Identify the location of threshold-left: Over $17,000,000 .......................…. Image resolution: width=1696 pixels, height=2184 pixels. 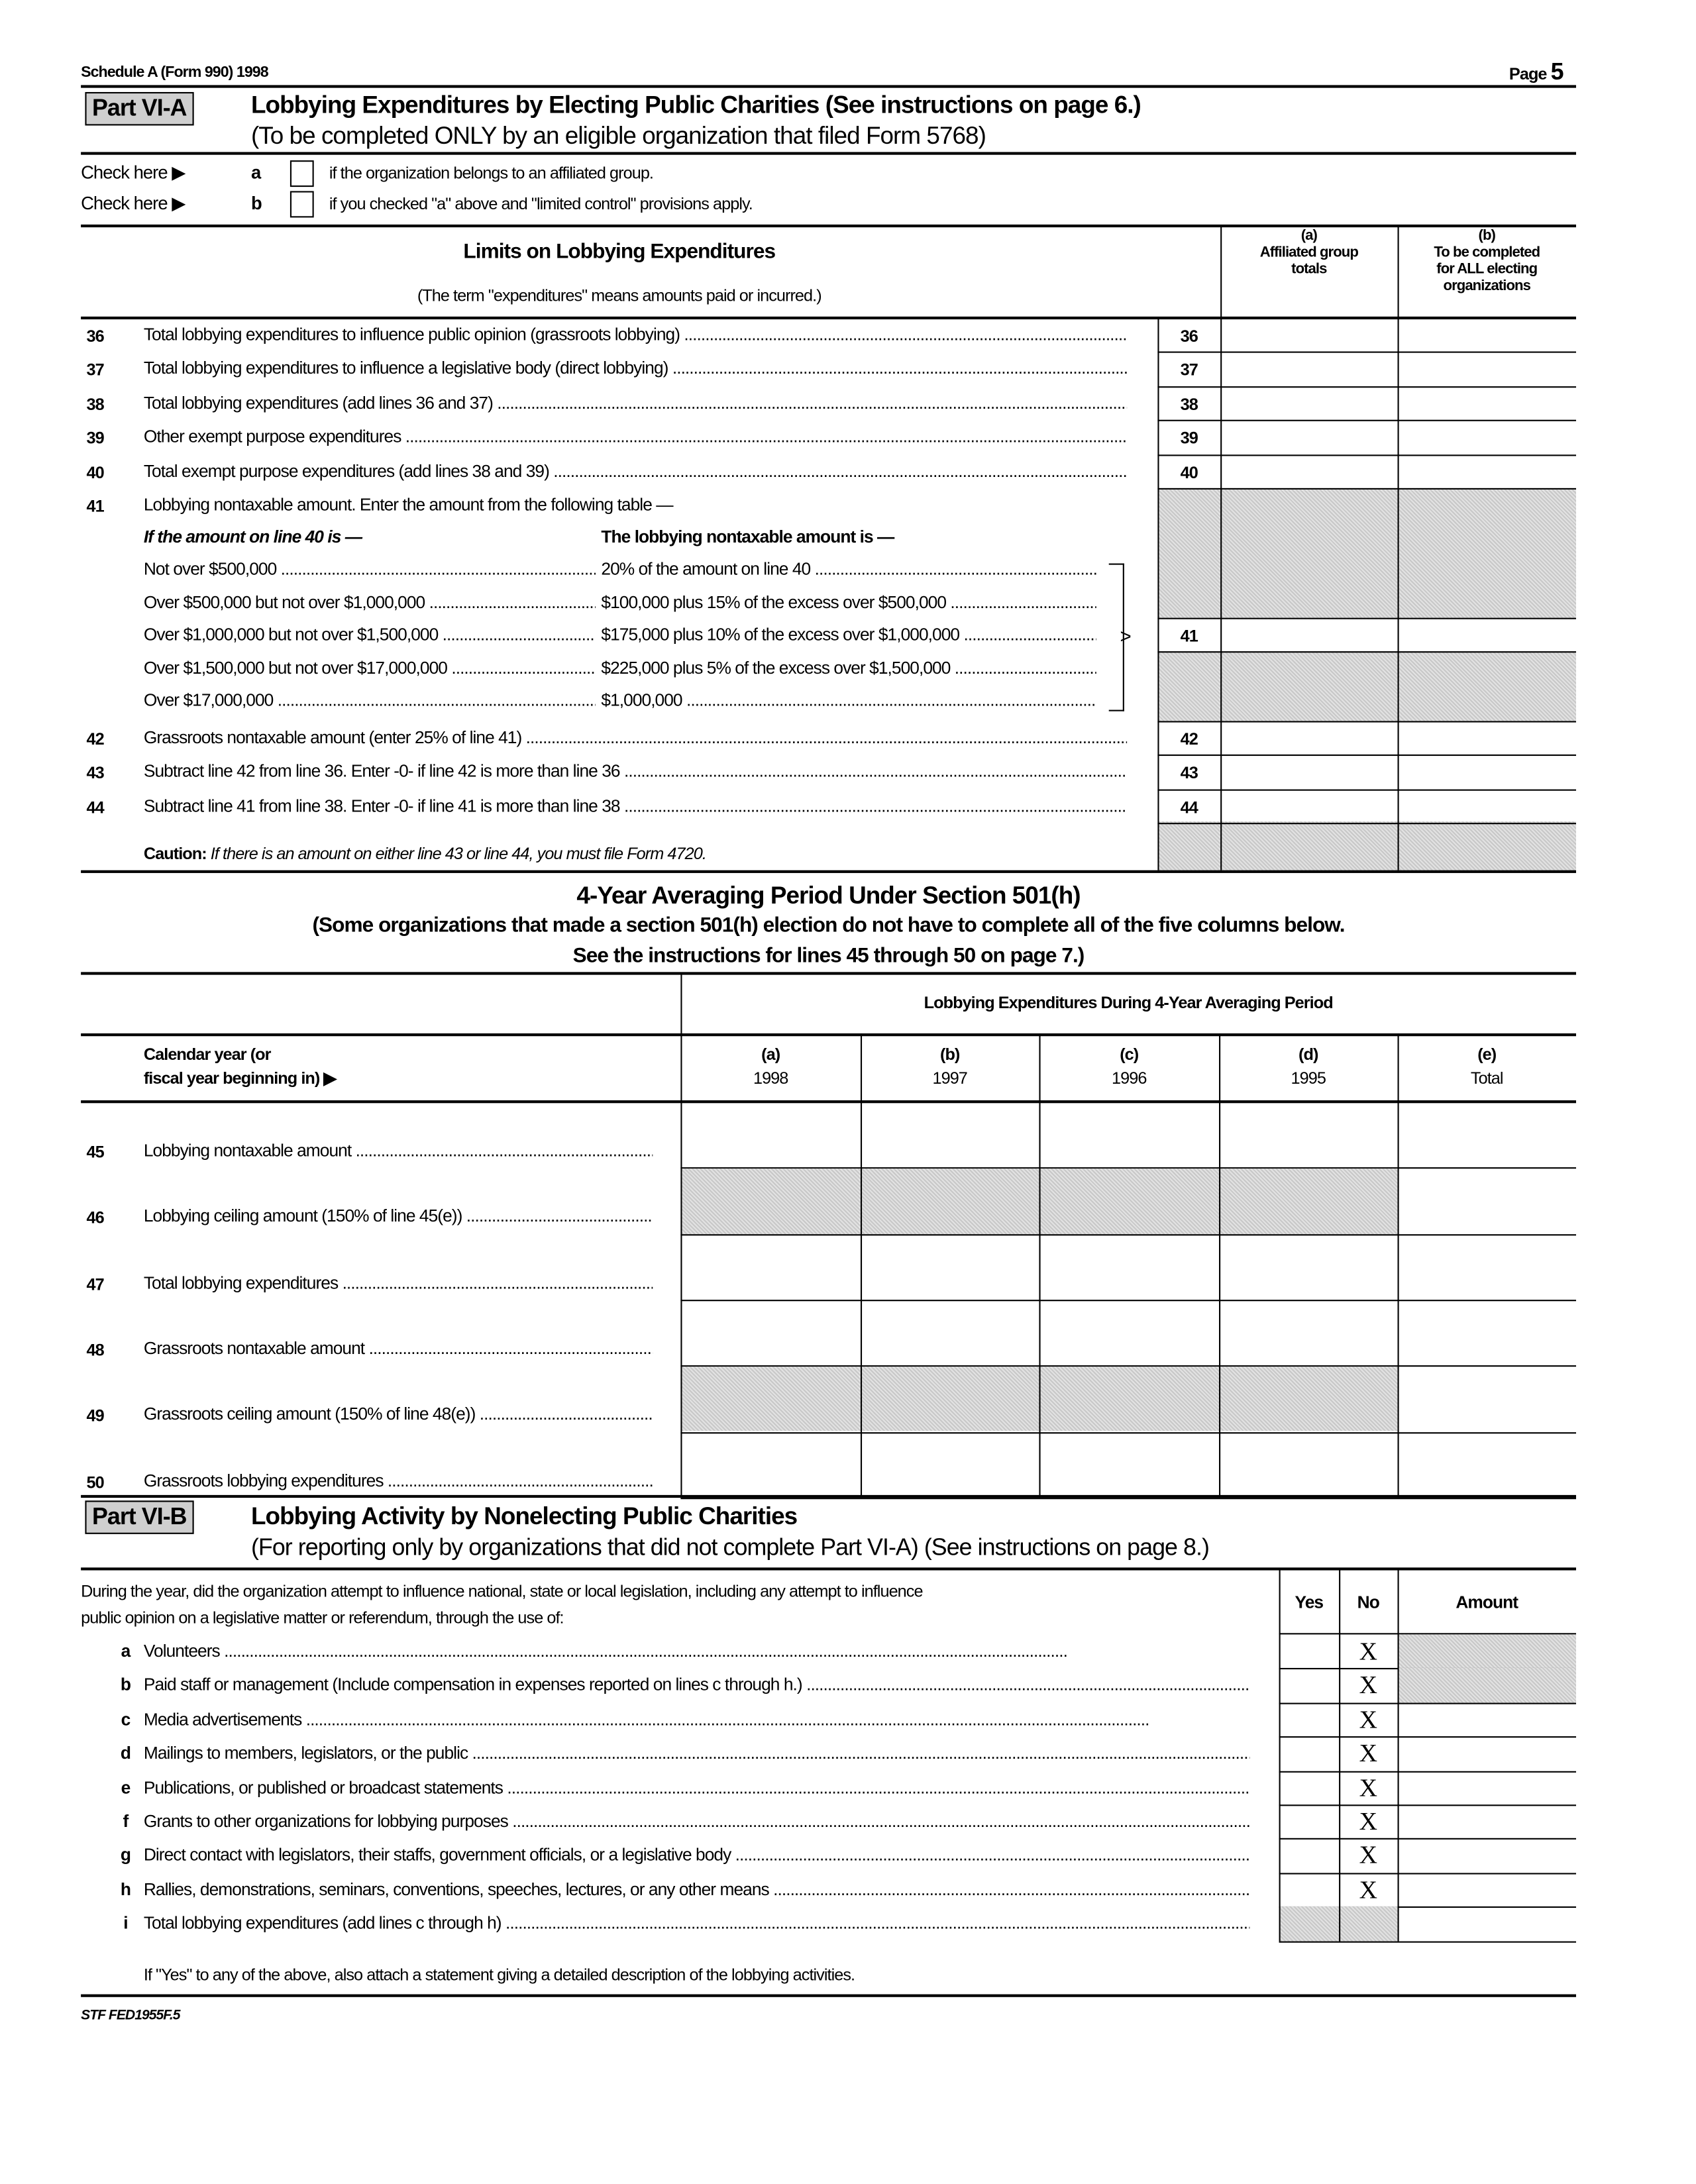
(369, 700).